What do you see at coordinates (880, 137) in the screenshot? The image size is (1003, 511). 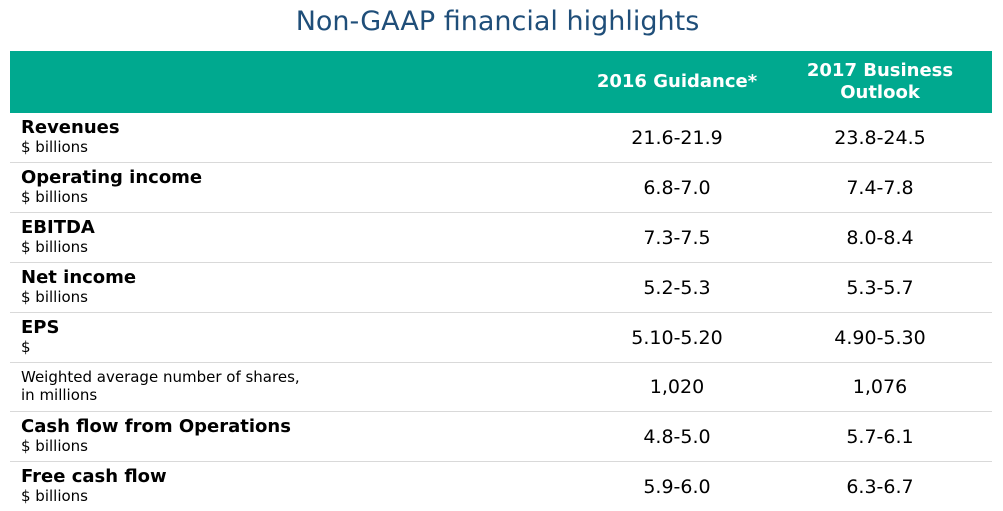 I see `value-2017: 23.8-24.5` at bounding box center [880, 137].